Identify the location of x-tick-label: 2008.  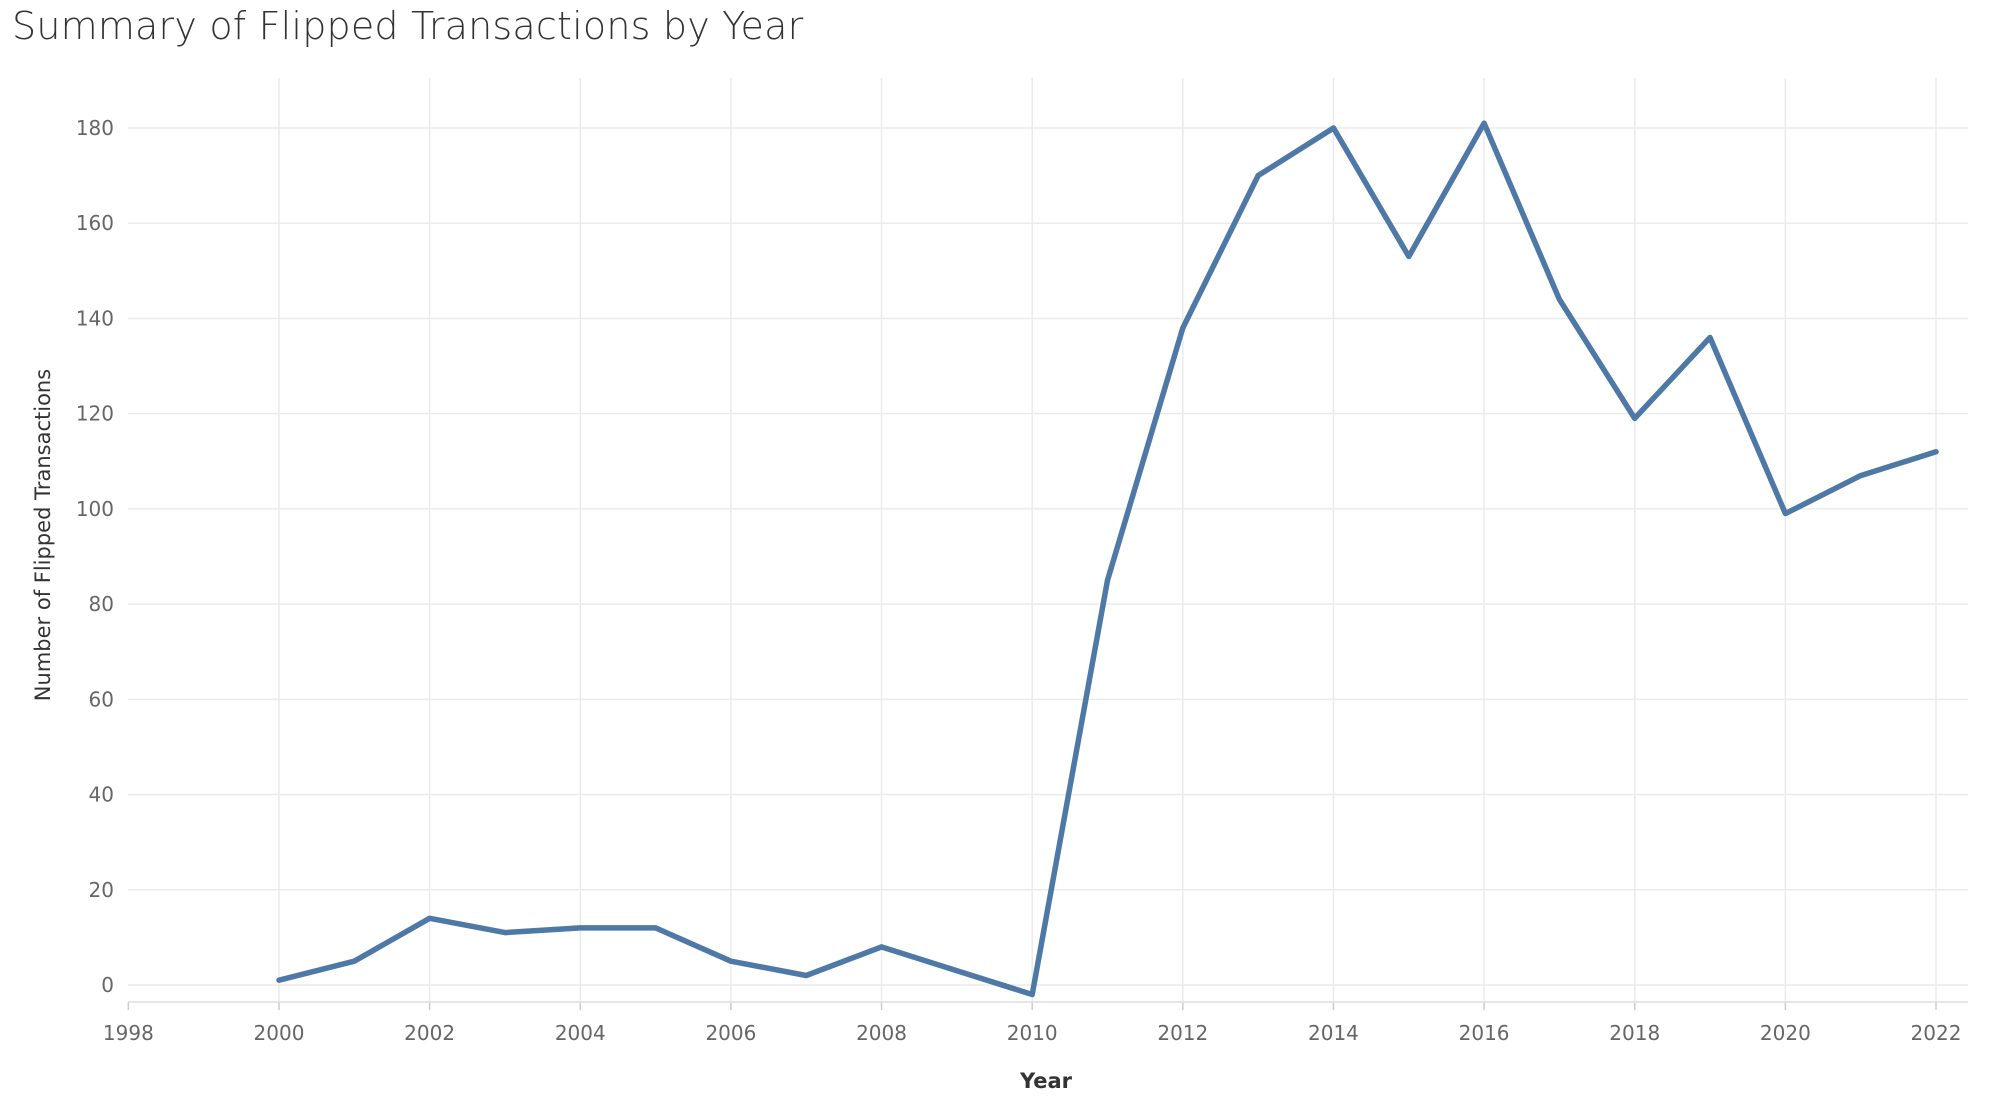
(881, 1033).